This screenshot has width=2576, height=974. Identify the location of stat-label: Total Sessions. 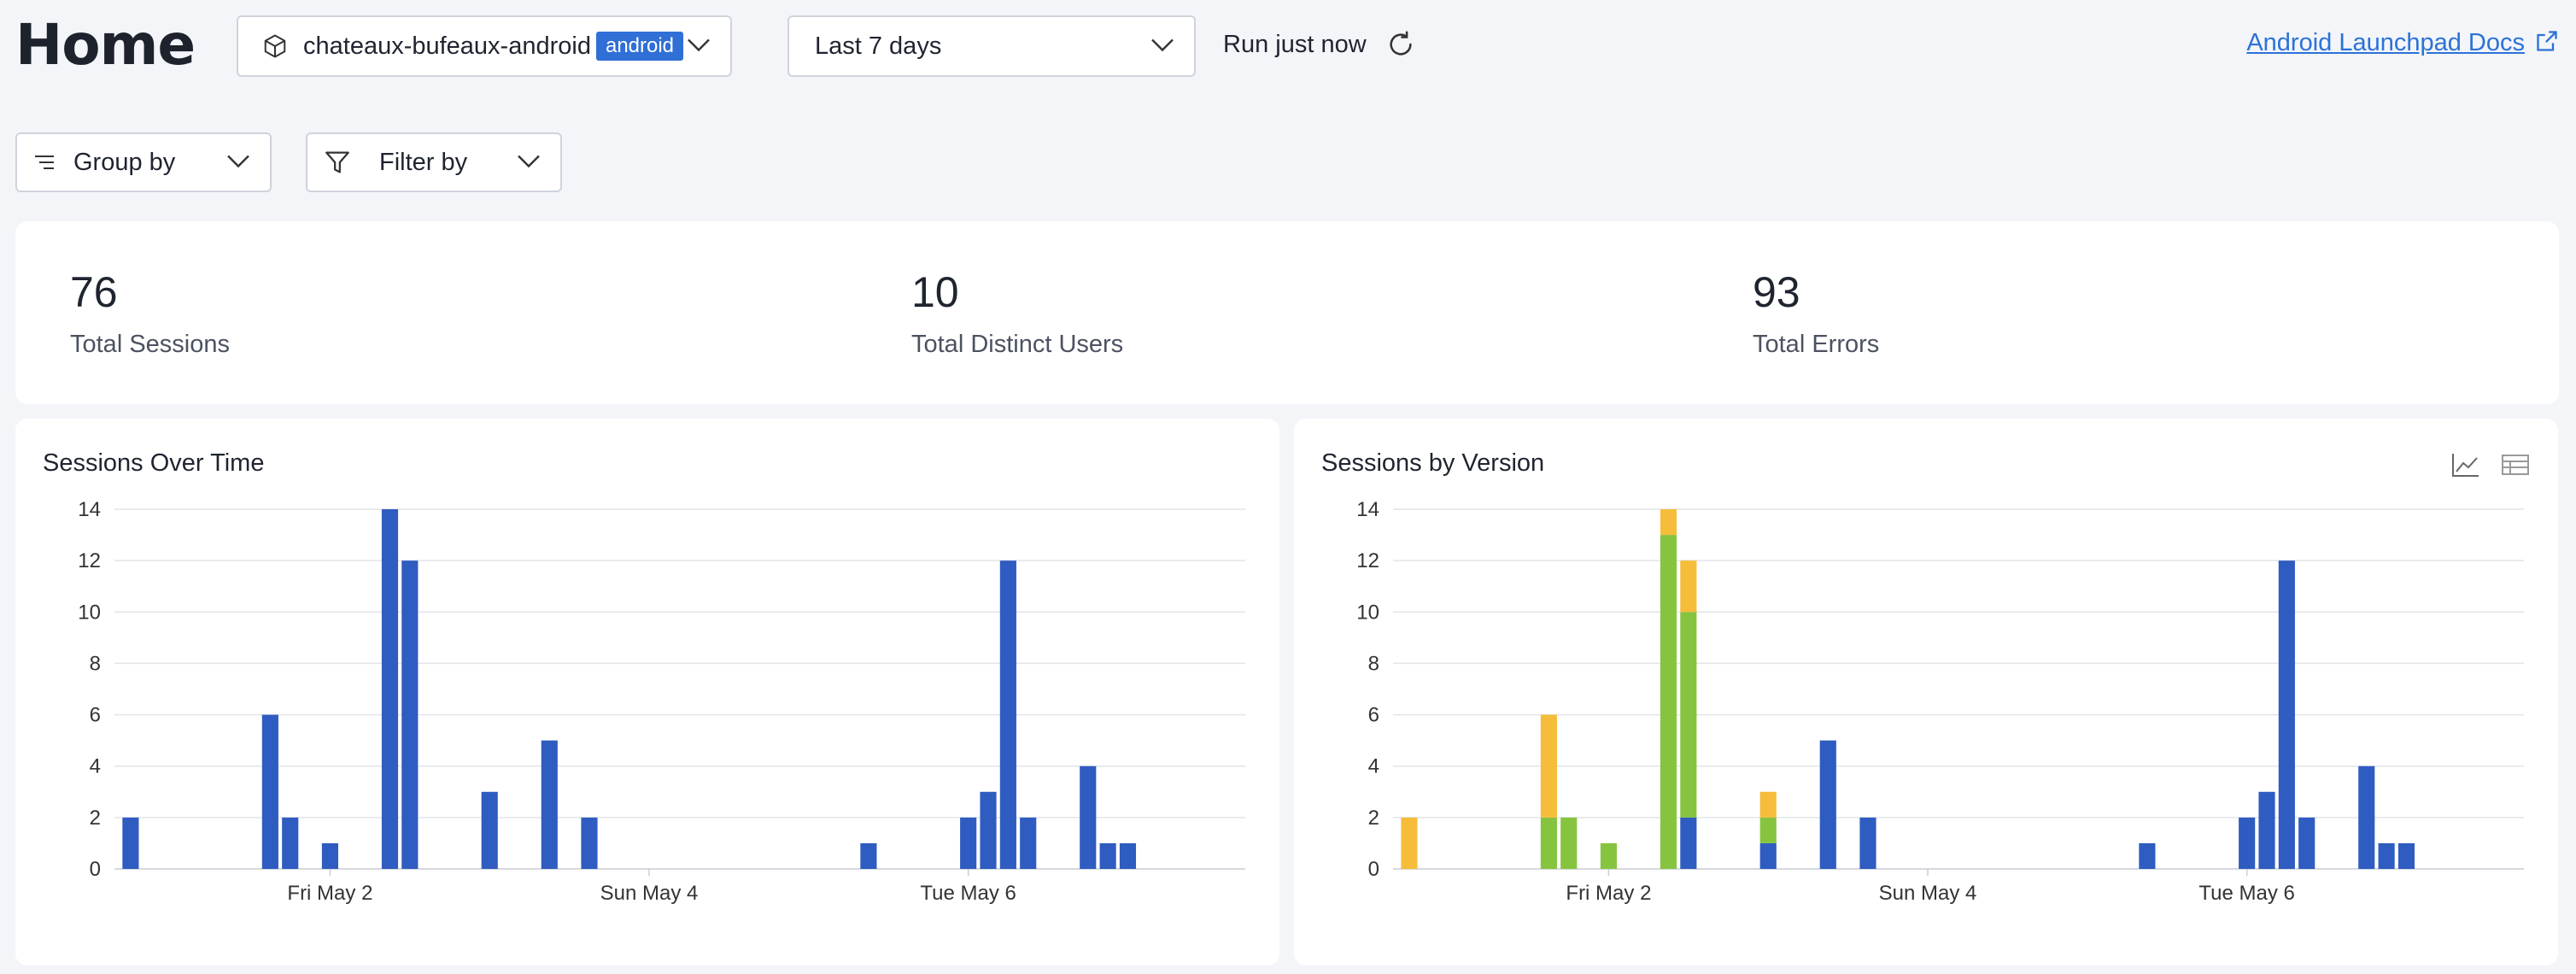
(150, 344).